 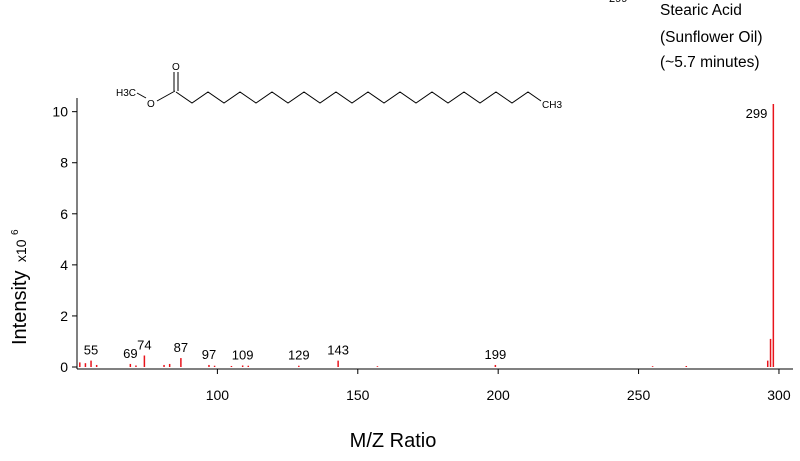 What do you see at coordinates (243, 354) in the screenshot?
I see `peak-label: 109` at bounding box center [243, 354].